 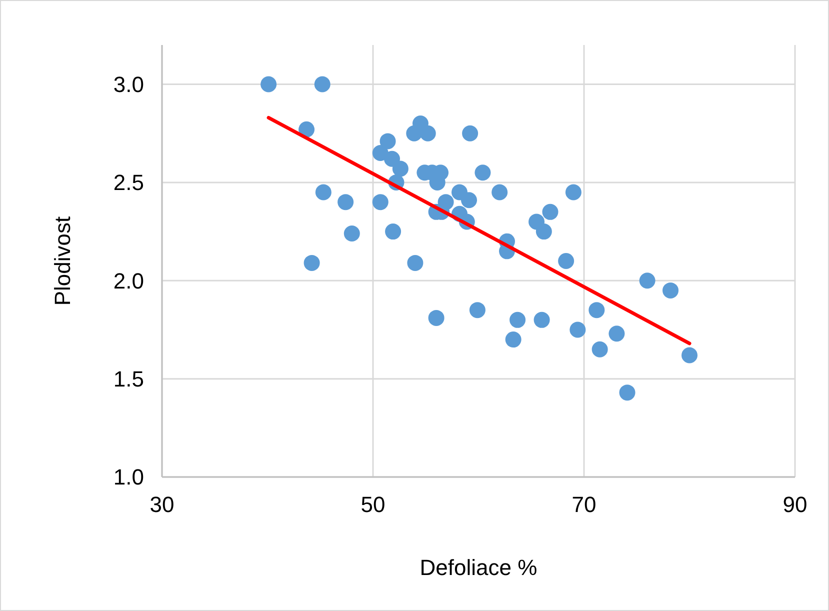 What do you see at coordinates (795, 504) in the screenshot?
I see `x-tick-label: 90` at bounding box center [795, 504].